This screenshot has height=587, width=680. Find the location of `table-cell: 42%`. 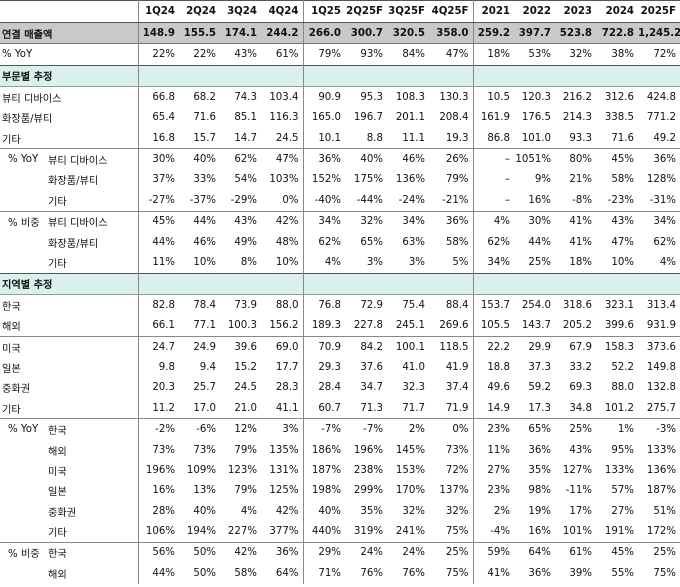

table-cell: 42% is located at coordinates (282, 221).